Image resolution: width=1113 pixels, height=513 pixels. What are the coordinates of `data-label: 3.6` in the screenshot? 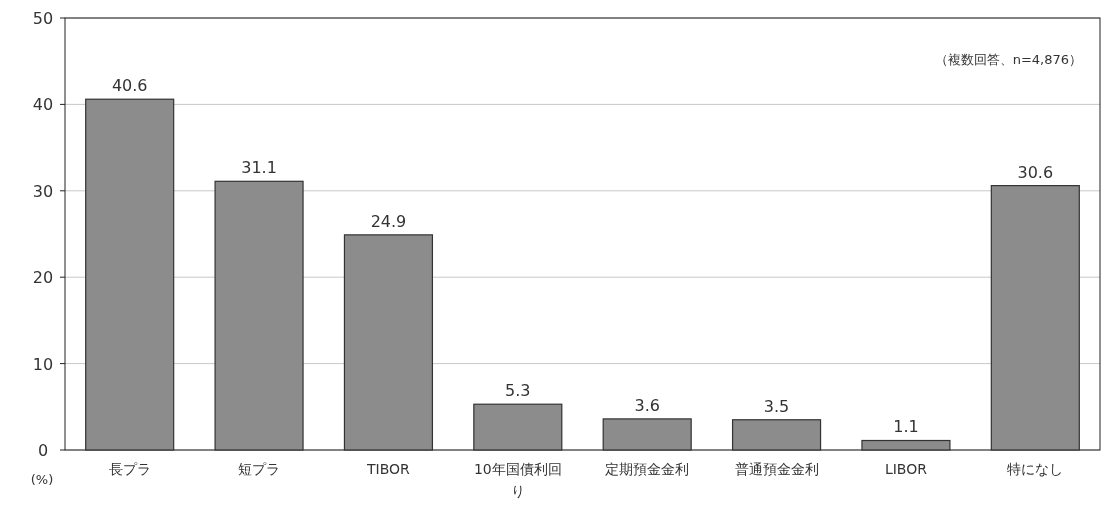 It's located at (647, 405).